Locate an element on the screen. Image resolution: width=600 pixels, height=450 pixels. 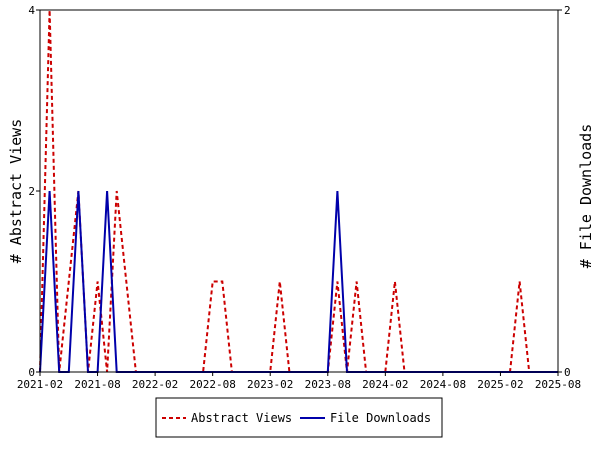
x-tick-label: 2025-02 is located at coordinates (500, 384).